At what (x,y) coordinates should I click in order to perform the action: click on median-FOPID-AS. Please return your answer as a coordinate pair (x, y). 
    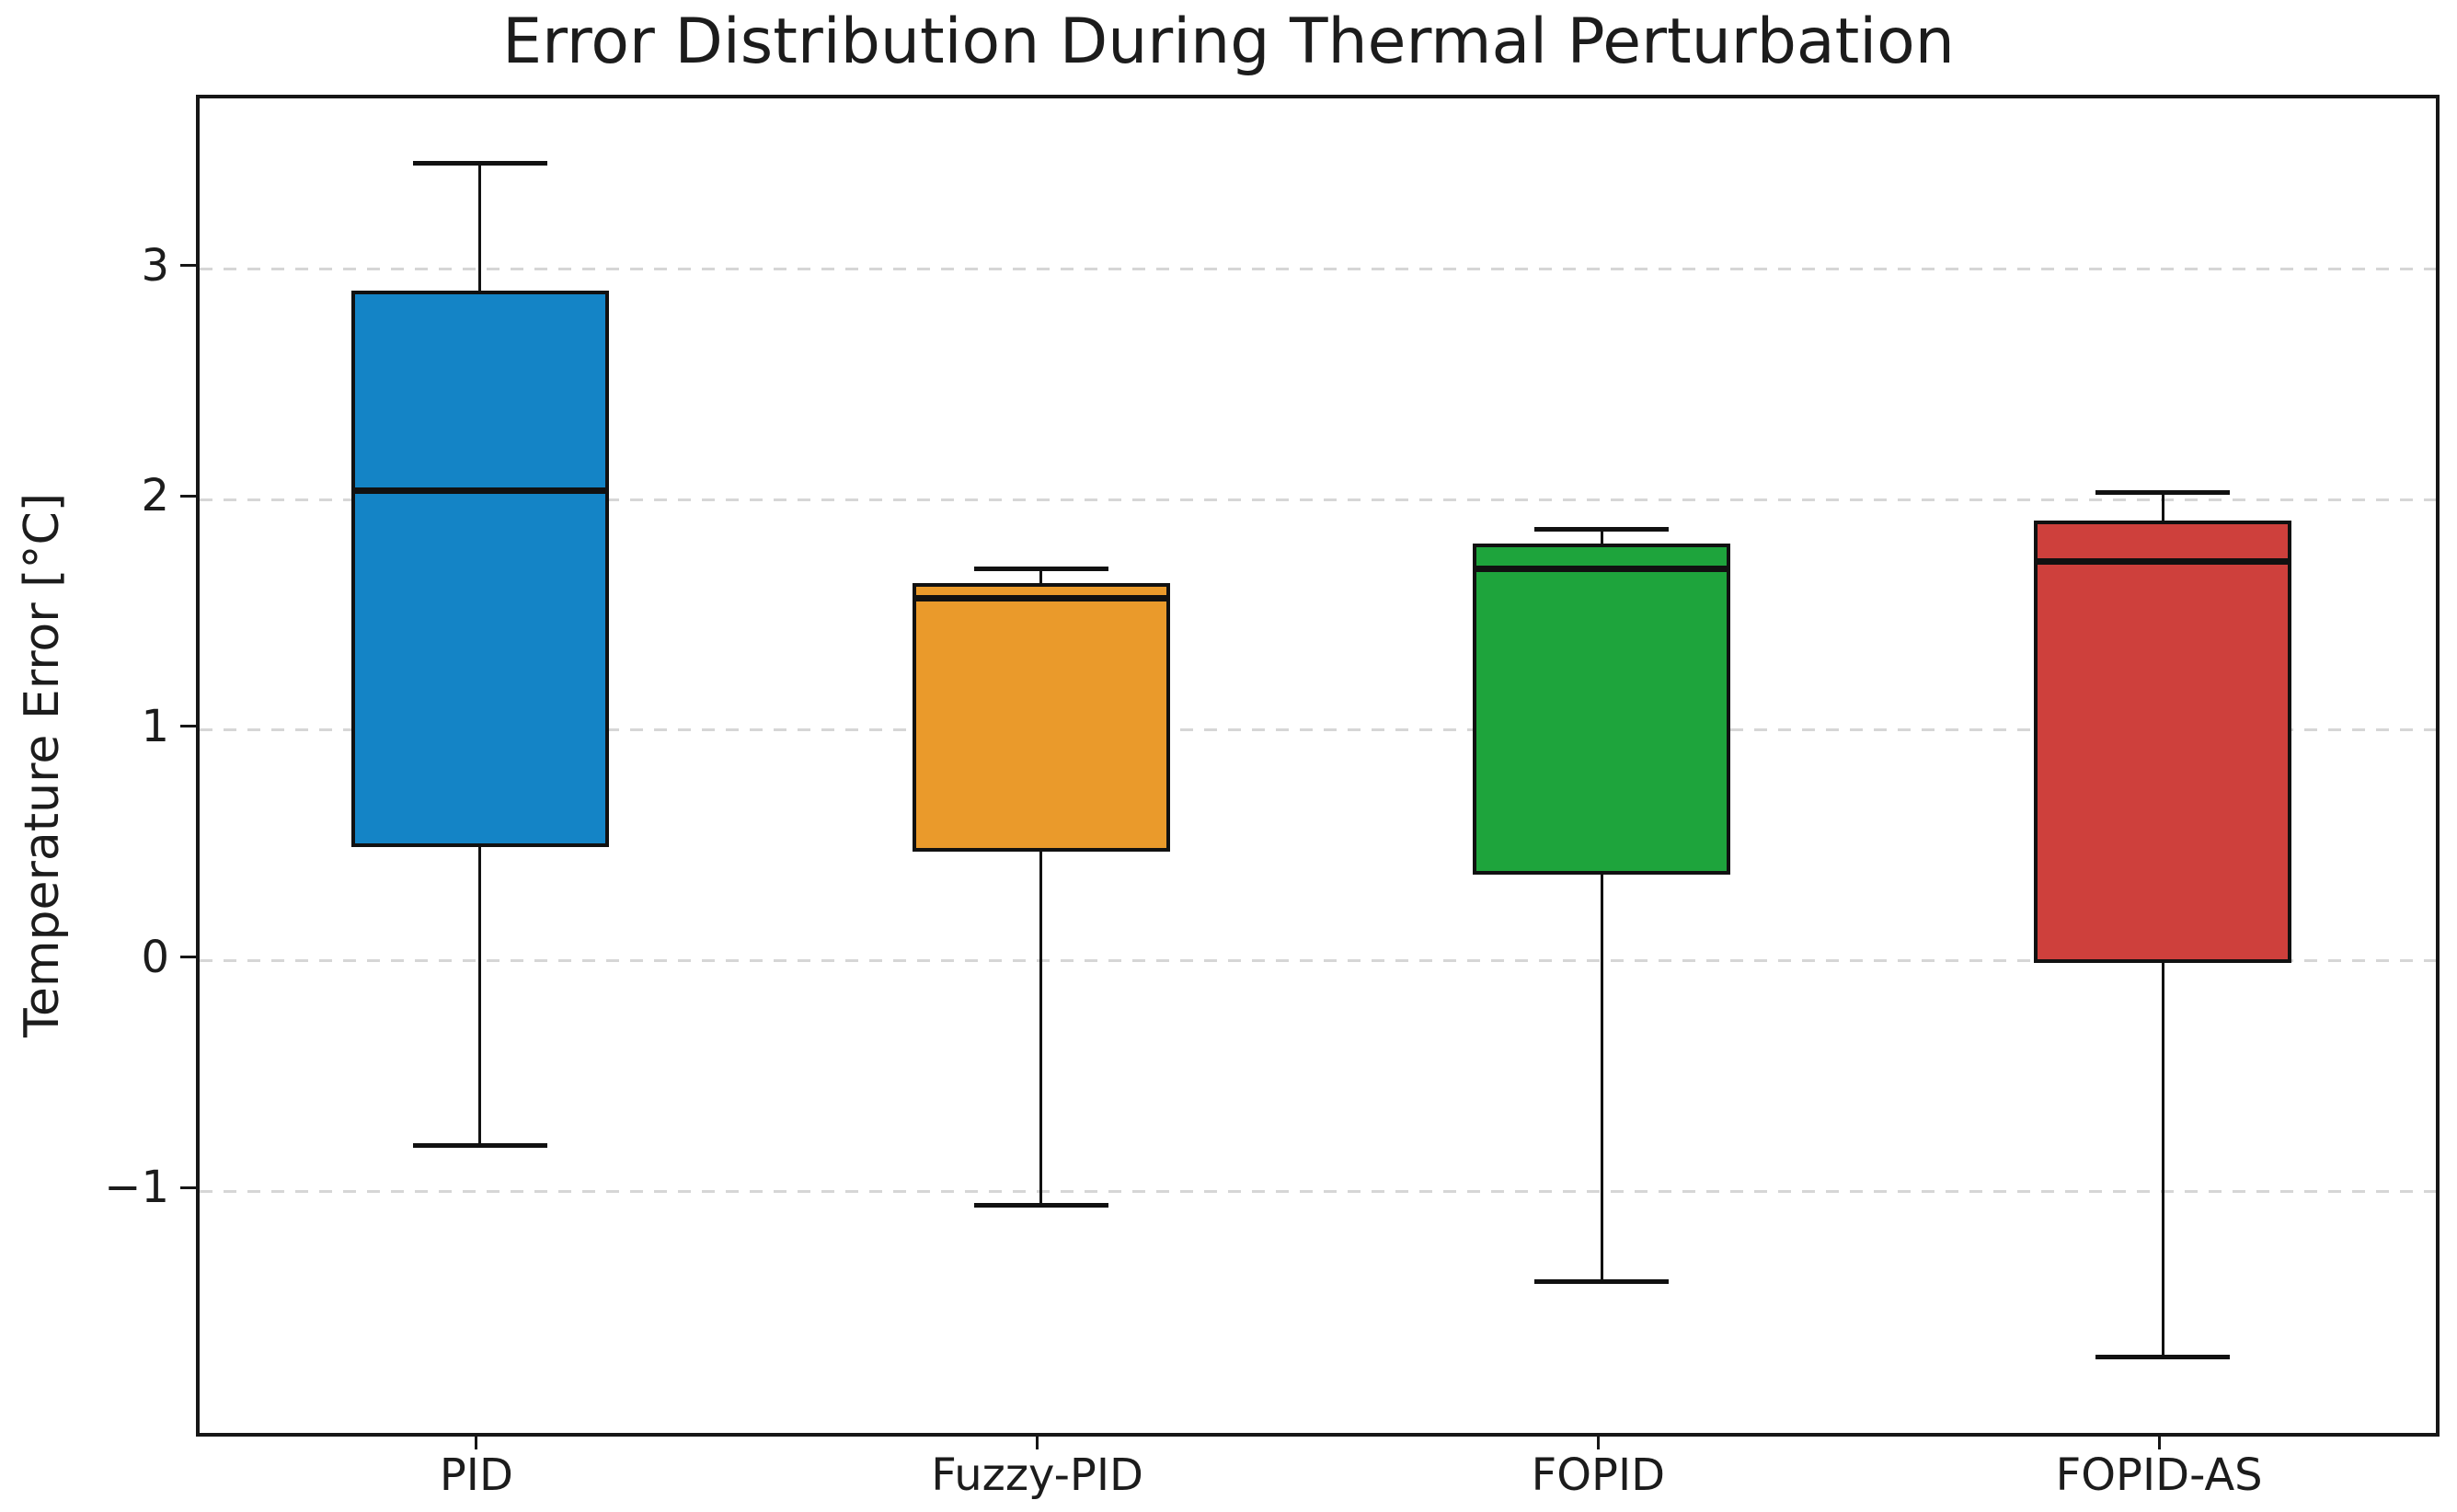
    Looking at the image, I should click on (2163, 562).